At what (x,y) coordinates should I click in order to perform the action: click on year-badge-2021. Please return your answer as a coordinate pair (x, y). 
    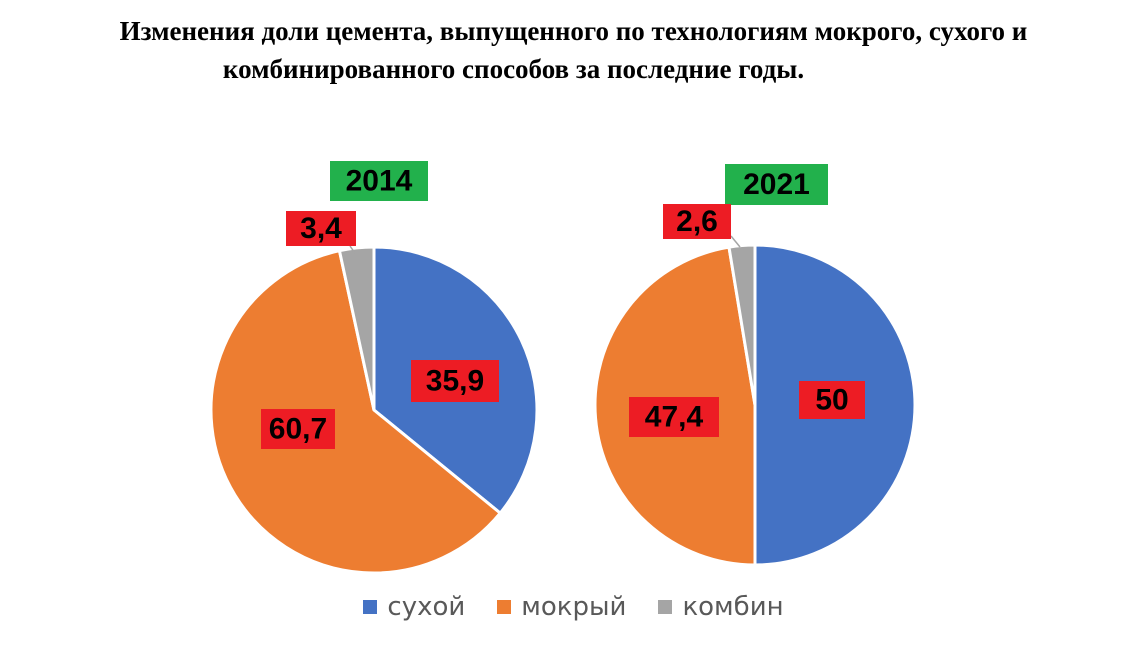
    Looking at the image, I should click on (776, 184).